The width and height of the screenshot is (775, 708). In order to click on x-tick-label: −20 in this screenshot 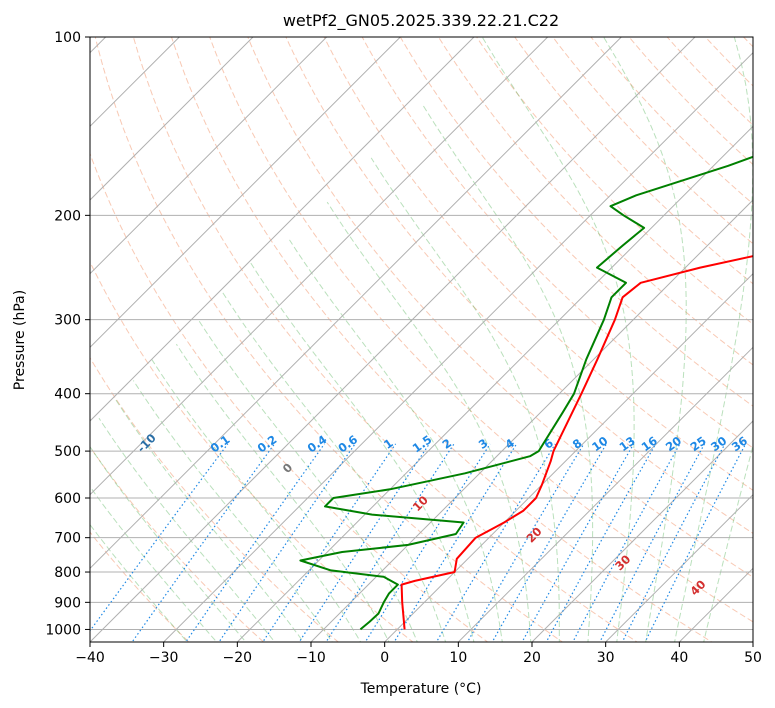, I will do `click(238, 658)`.